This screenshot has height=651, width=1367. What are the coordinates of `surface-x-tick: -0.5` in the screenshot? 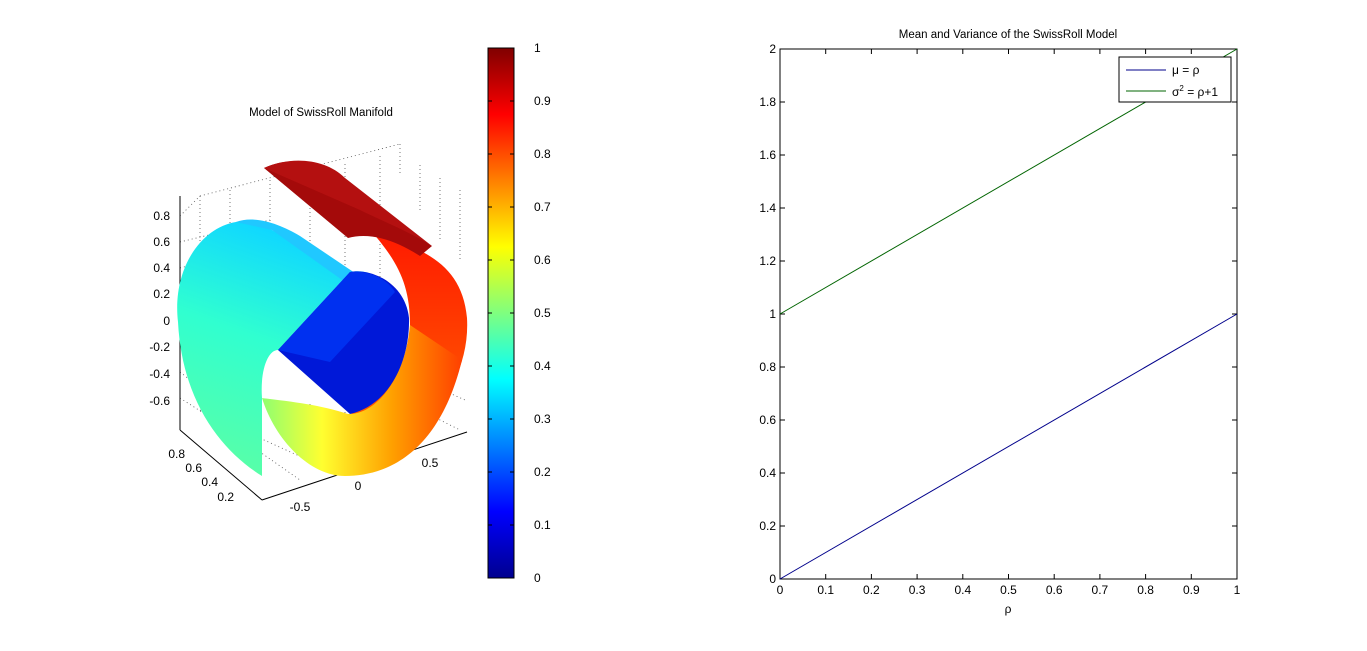 It's located at (300, 507).